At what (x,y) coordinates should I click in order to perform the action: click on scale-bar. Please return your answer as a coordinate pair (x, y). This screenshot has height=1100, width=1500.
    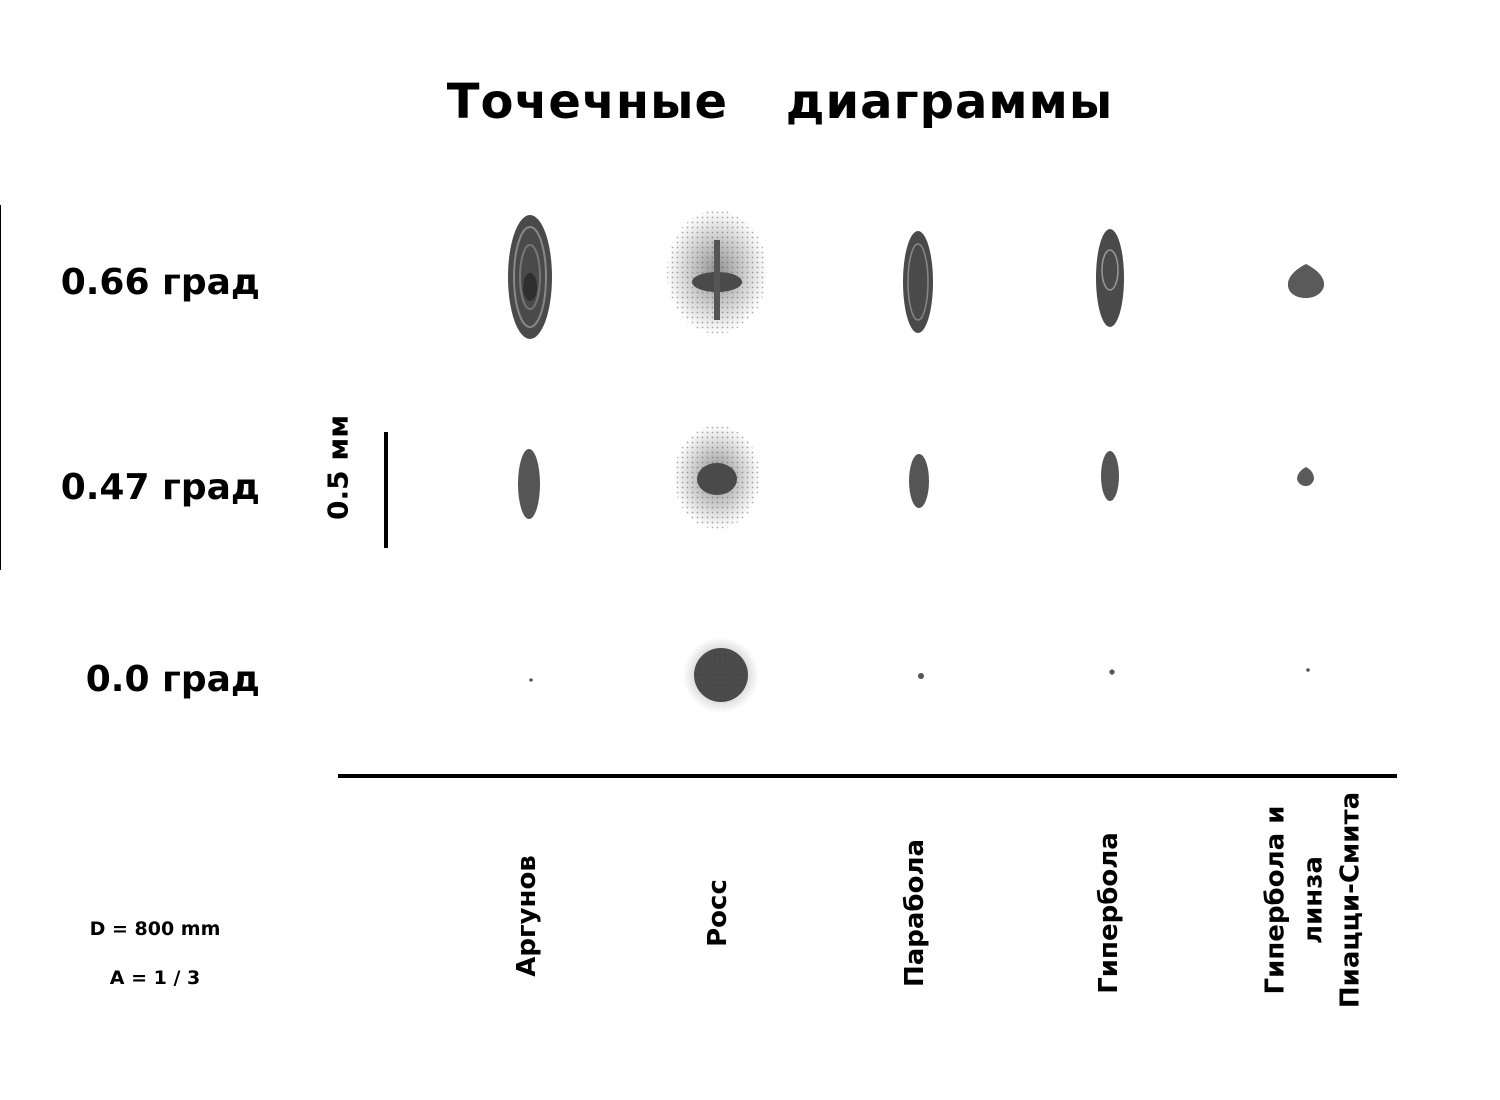
    Looking at the image, I should click on (386, 490).